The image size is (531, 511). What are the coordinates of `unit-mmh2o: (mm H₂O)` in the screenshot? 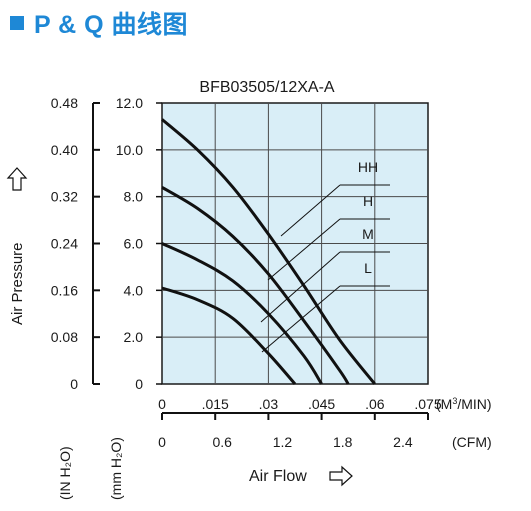 It's located at (116, 468).